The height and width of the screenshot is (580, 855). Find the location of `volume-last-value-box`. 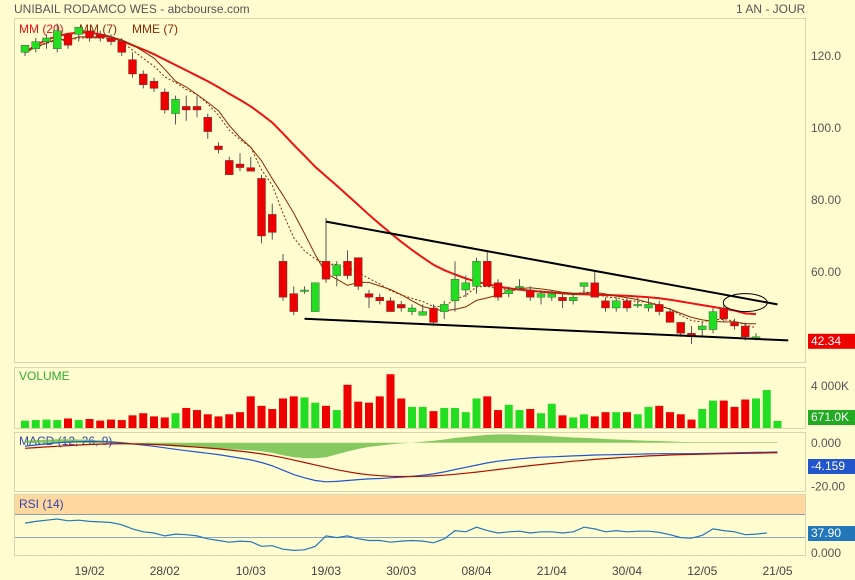

volume-last-value-box is located at coordinates (831, 417).